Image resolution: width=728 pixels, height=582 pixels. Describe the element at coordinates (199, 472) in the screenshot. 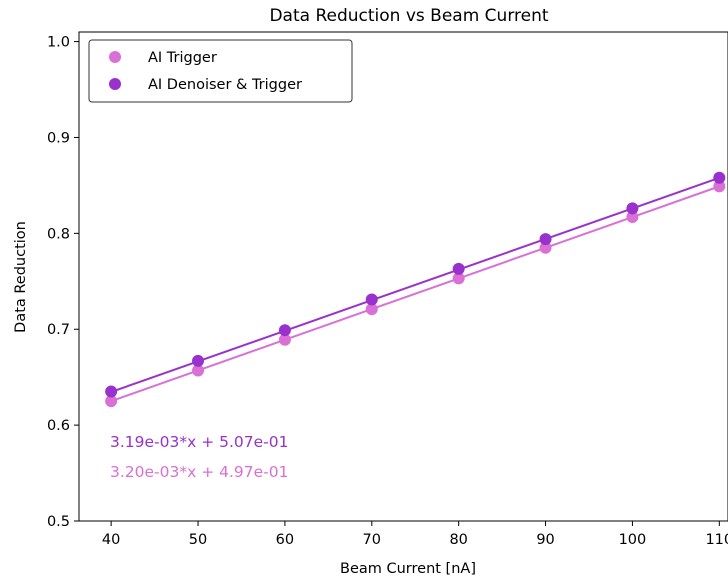

I see `fit-equation-trigger: 3.20e-03*x + 4.97e-01` at that location.